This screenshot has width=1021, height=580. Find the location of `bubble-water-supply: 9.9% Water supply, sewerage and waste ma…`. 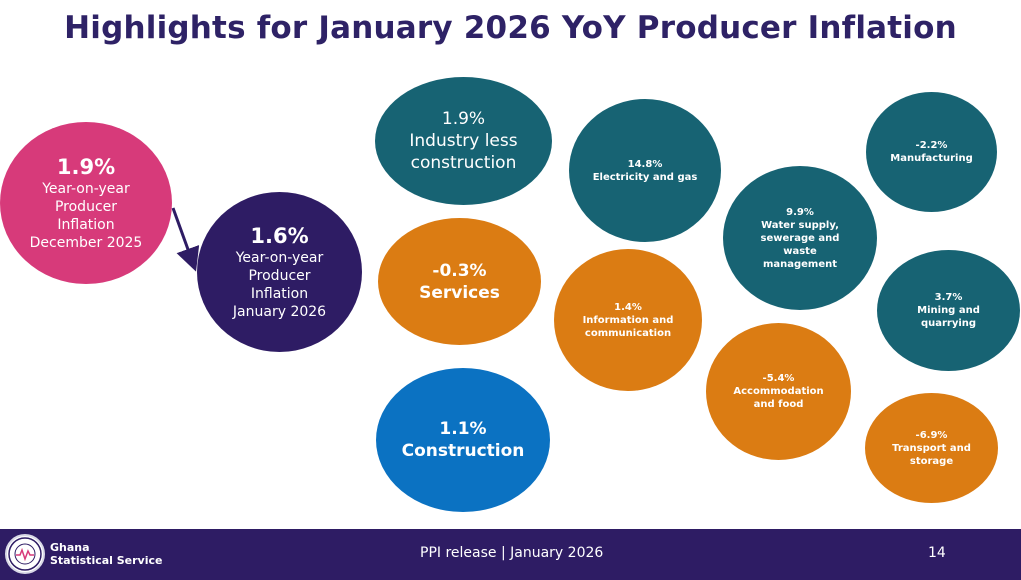

bubble-water-supply: 9.9% Water supply, sewerage and waste ma… is located at coordinates (800, 238).